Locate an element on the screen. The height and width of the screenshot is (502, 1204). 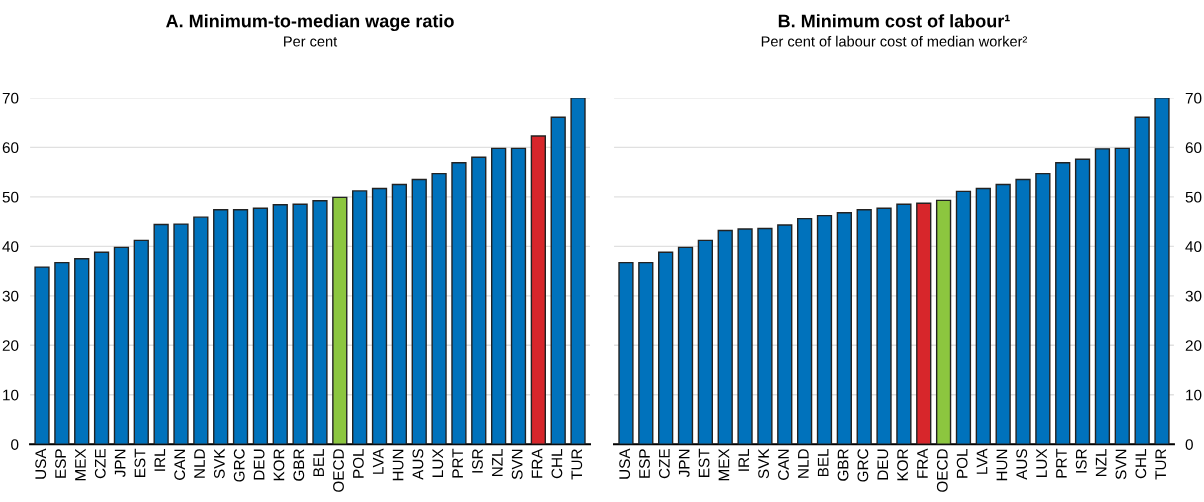
x-tick-label: SVN is located at coordinates (1121, 464).